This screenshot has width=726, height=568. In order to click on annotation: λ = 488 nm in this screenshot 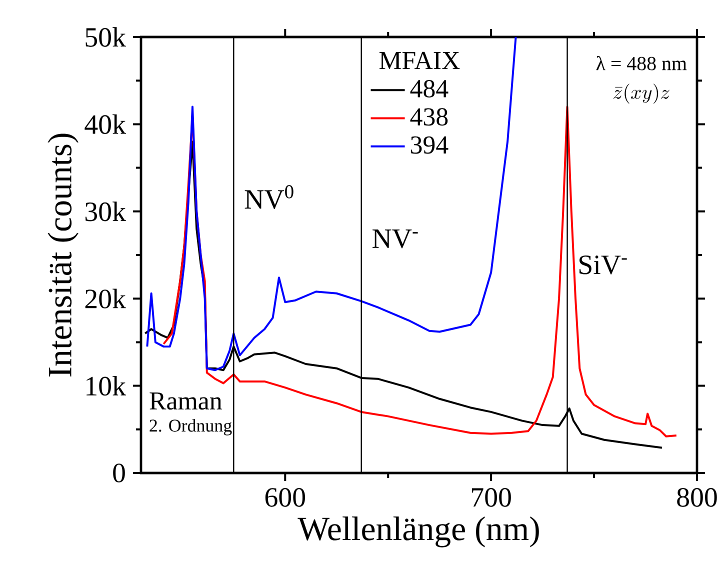, I will do `click(641, 63)`.